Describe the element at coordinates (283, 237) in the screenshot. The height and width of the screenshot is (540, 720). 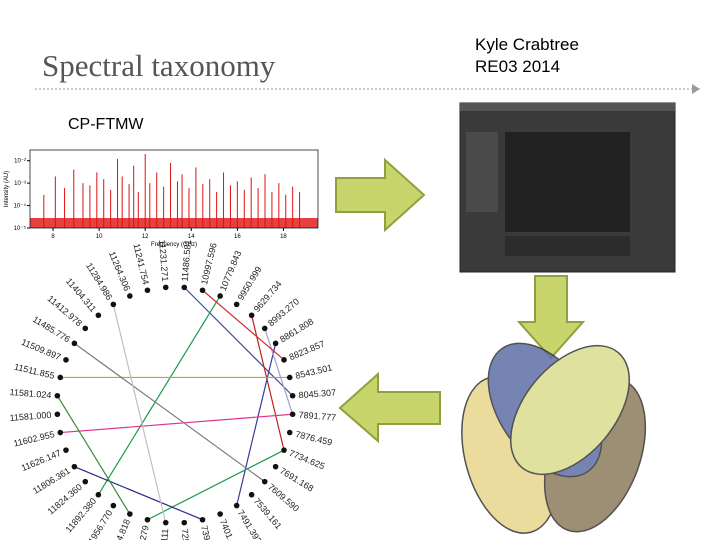
I see `x-tick-label: 18` at that location.